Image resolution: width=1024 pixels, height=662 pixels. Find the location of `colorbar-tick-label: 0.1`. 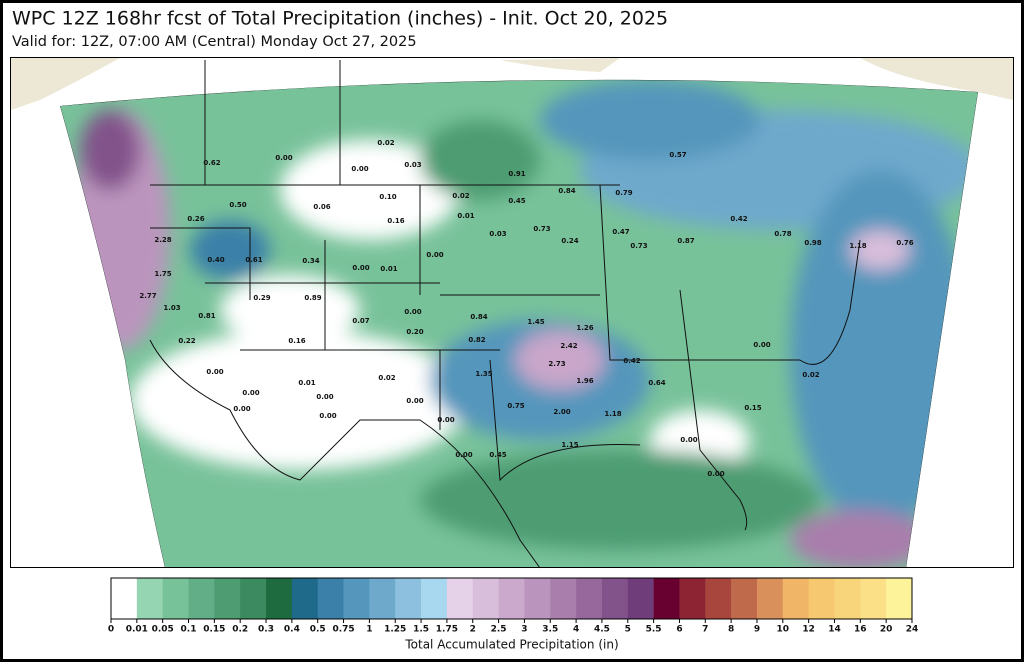

colorbar-tick-label: 0.1 is located at coordinates (189, 630).